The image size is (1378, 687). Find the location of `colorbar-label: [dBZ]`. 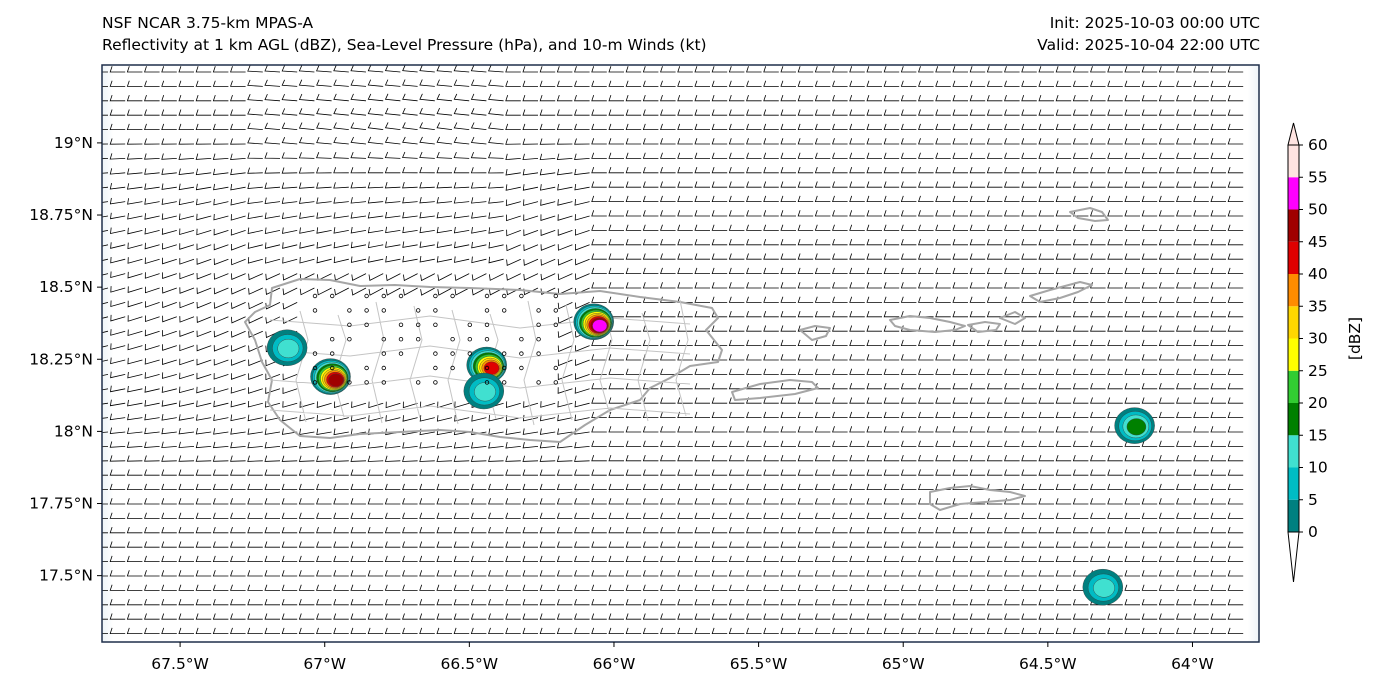

colorbar-label: [dBZ] is located at coordinates (1355, 338).